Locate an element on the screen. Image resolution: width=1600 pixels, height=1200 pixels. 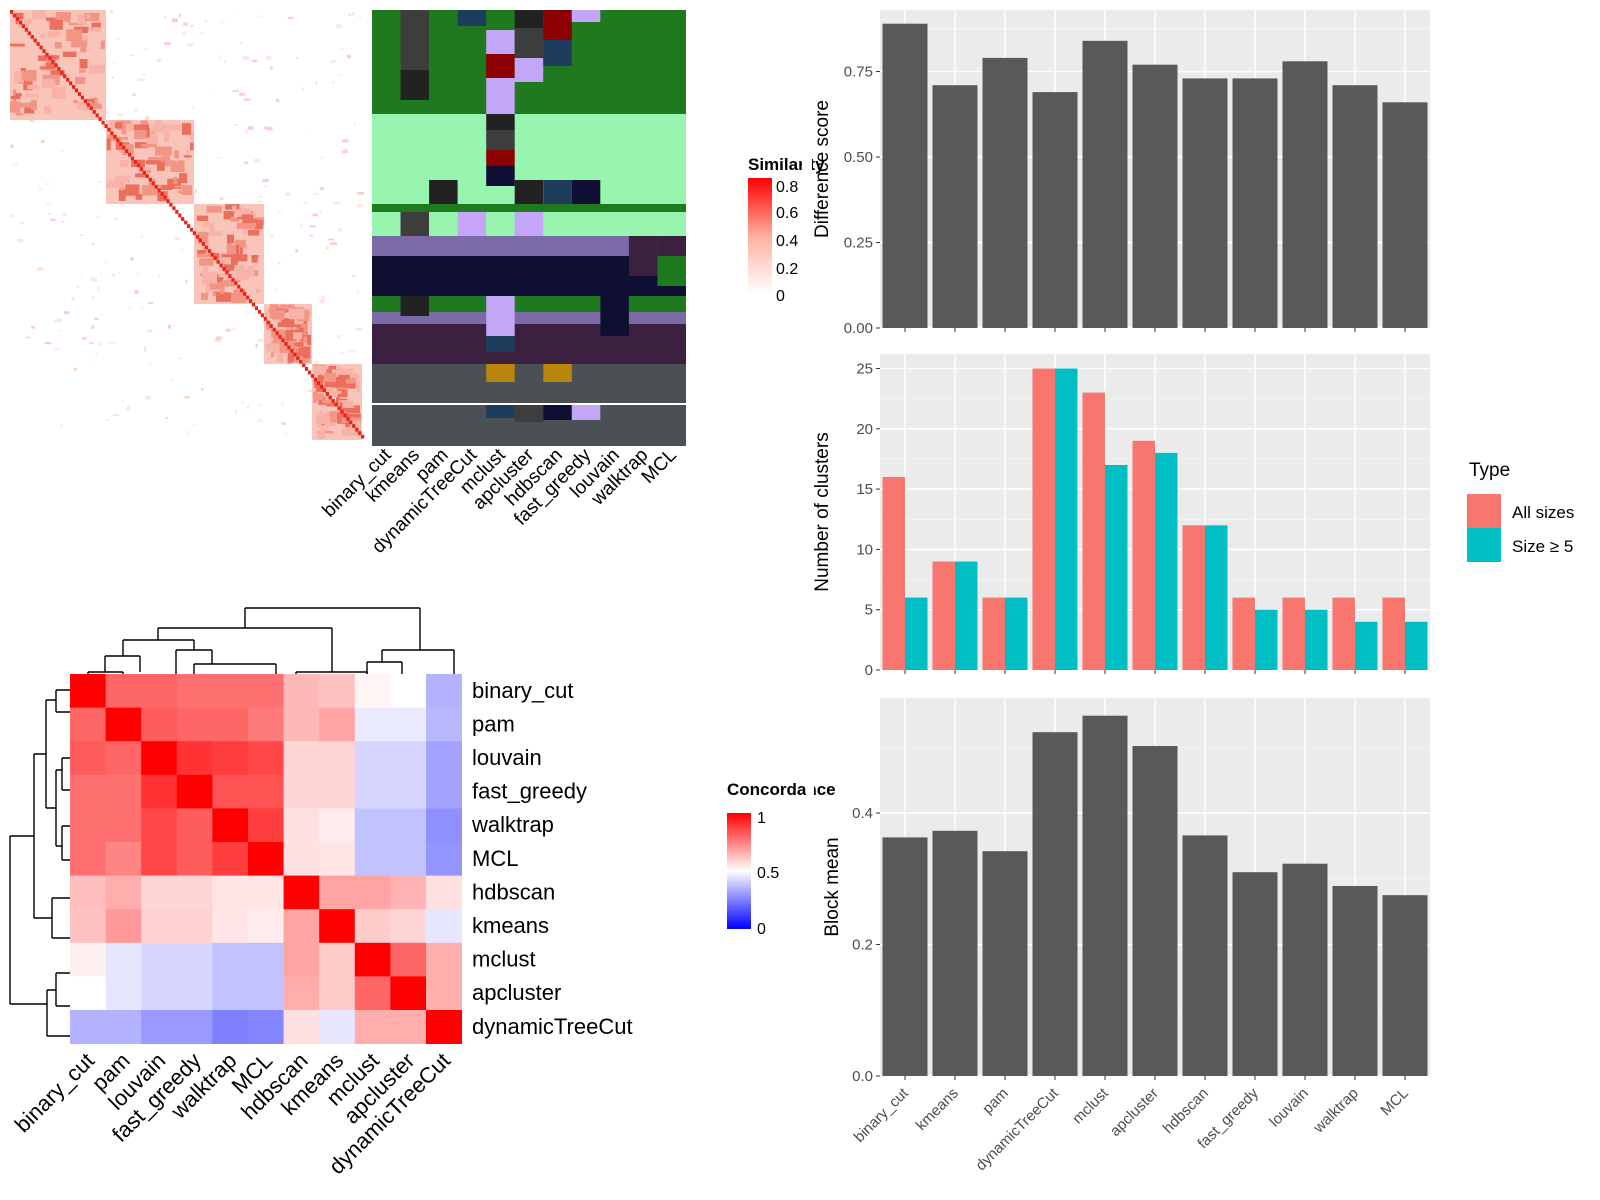
concordance-row-label: kmeans is located at coordinates (510, 925).